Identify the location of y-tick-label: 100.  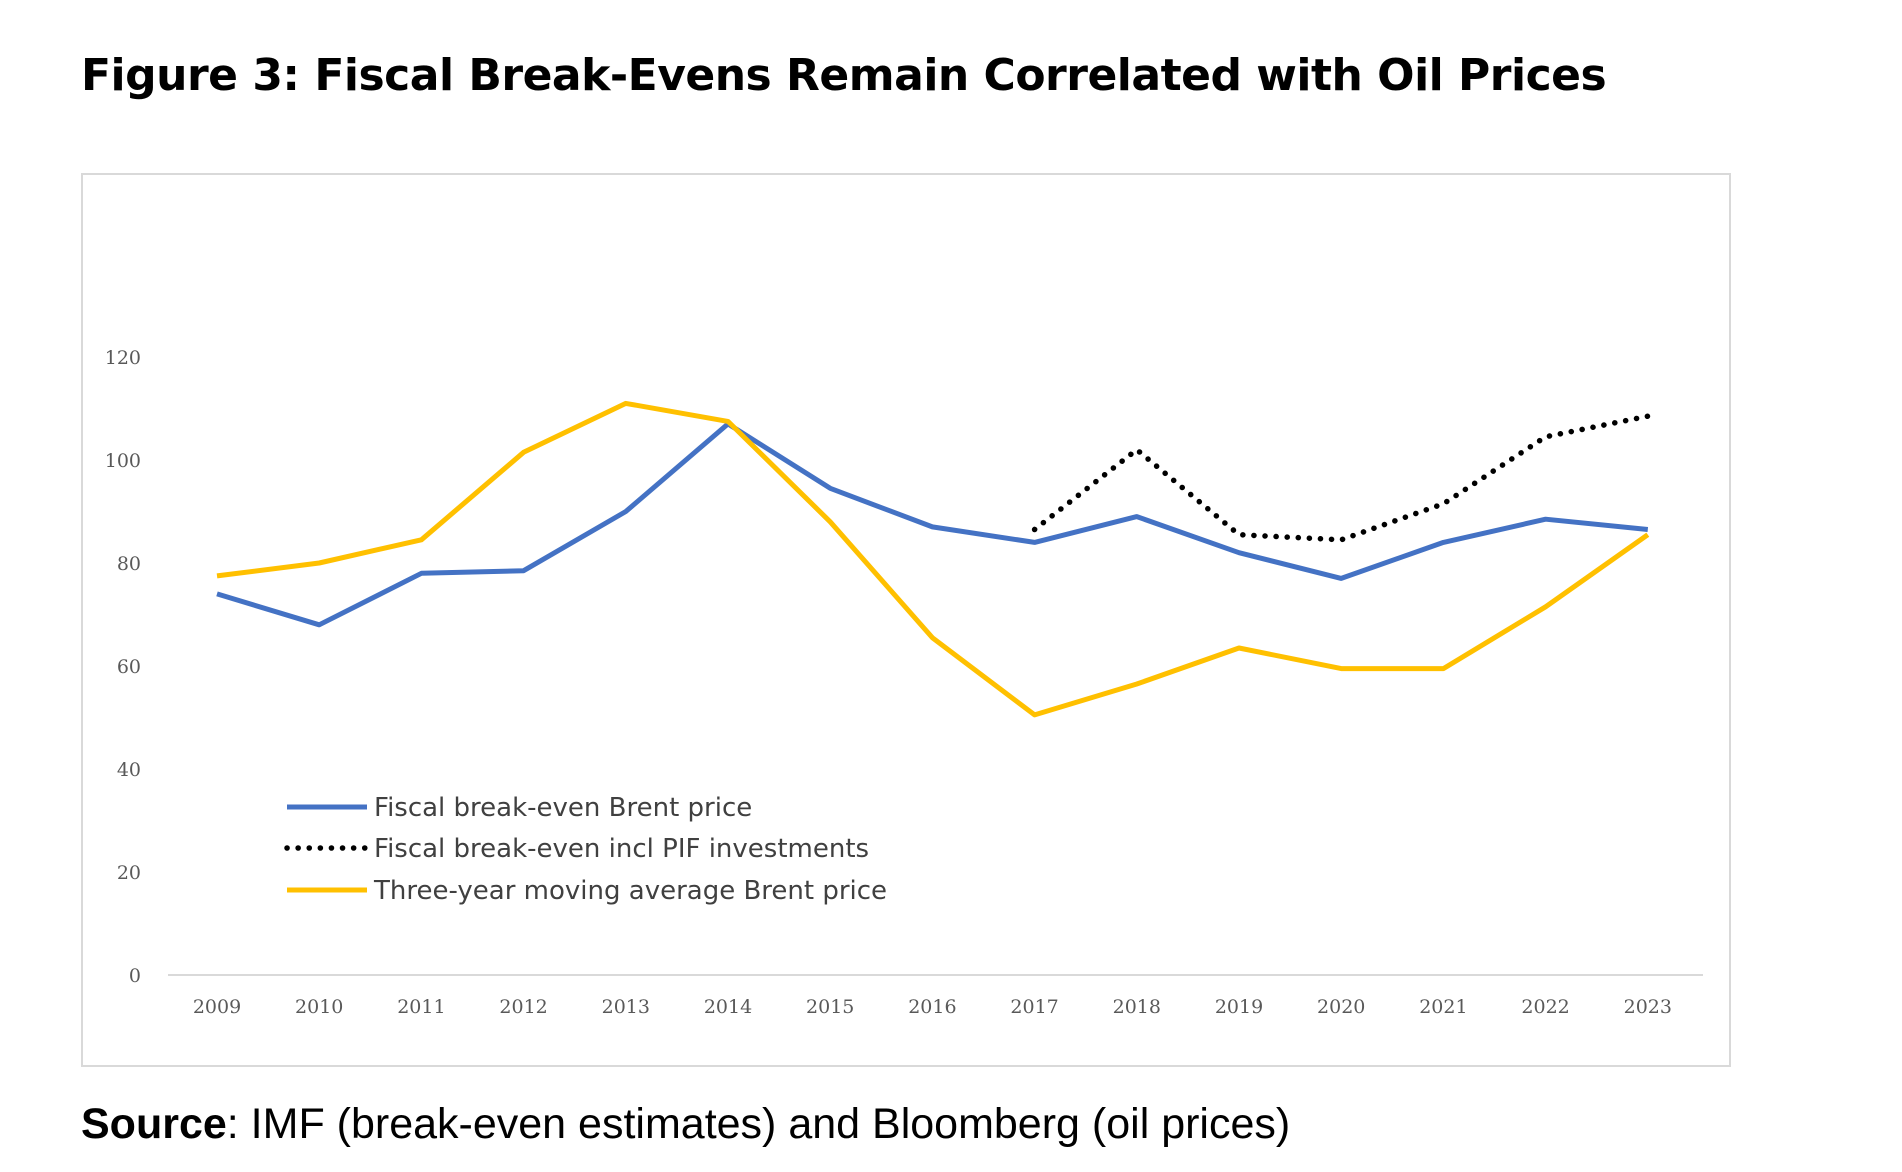
(123, 461).